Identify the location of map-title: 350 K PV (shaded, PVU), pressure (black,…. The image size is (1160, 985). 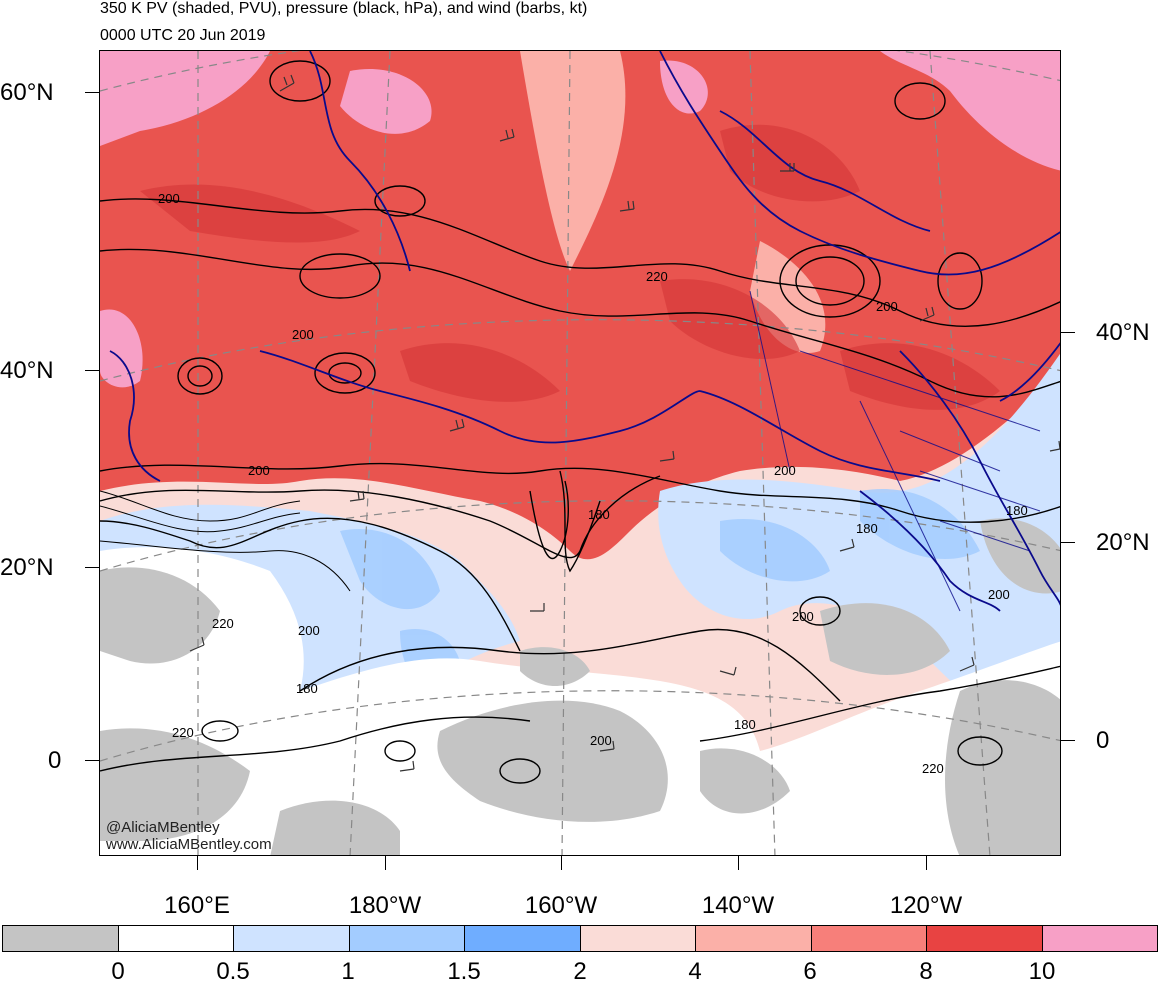
(344, 8).